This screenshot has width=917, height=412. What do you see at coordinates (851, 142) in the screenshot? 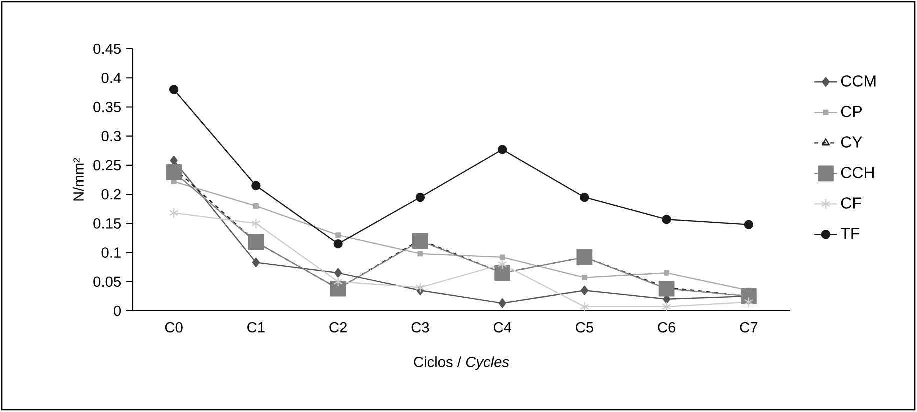
I see `legend-label: CY` at bounding box center [851, 142].